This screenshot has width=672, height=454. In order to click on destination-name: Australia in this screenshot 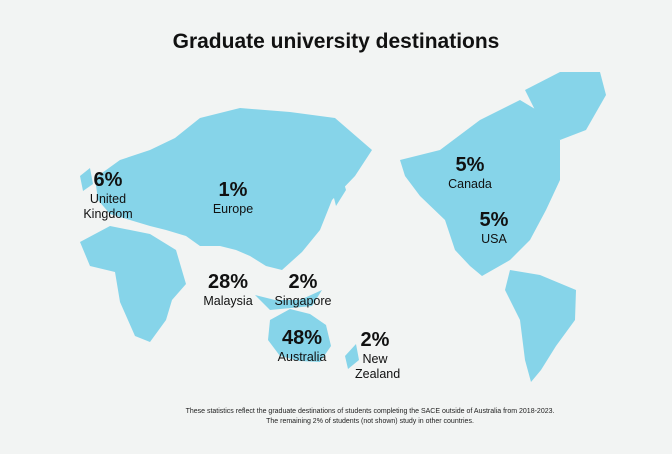, I will do `click(302, 357)`.